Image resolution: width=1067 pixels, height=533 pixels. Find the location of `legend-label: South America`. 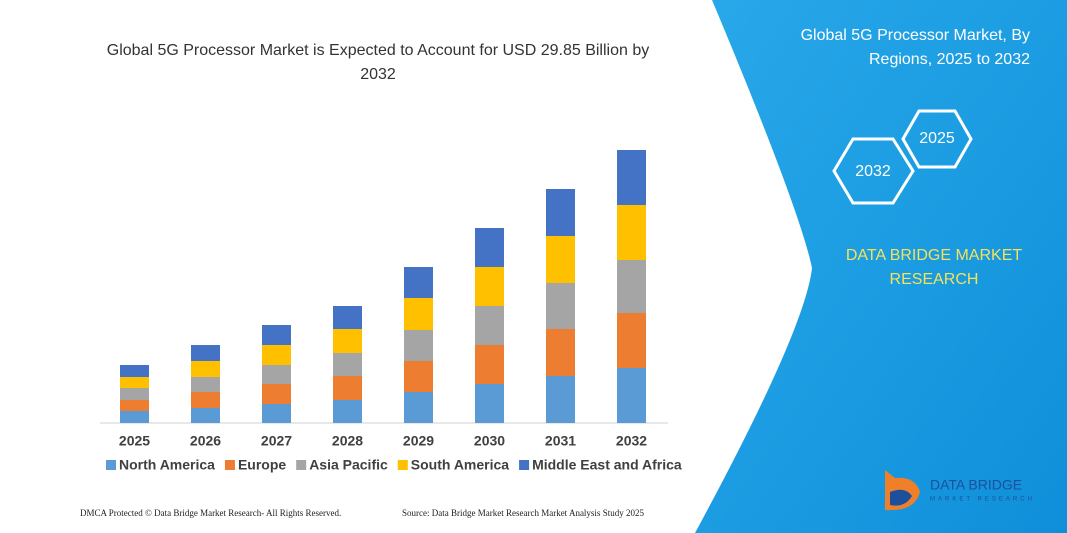

legend-label: South America is located at coordinates (460, 465).